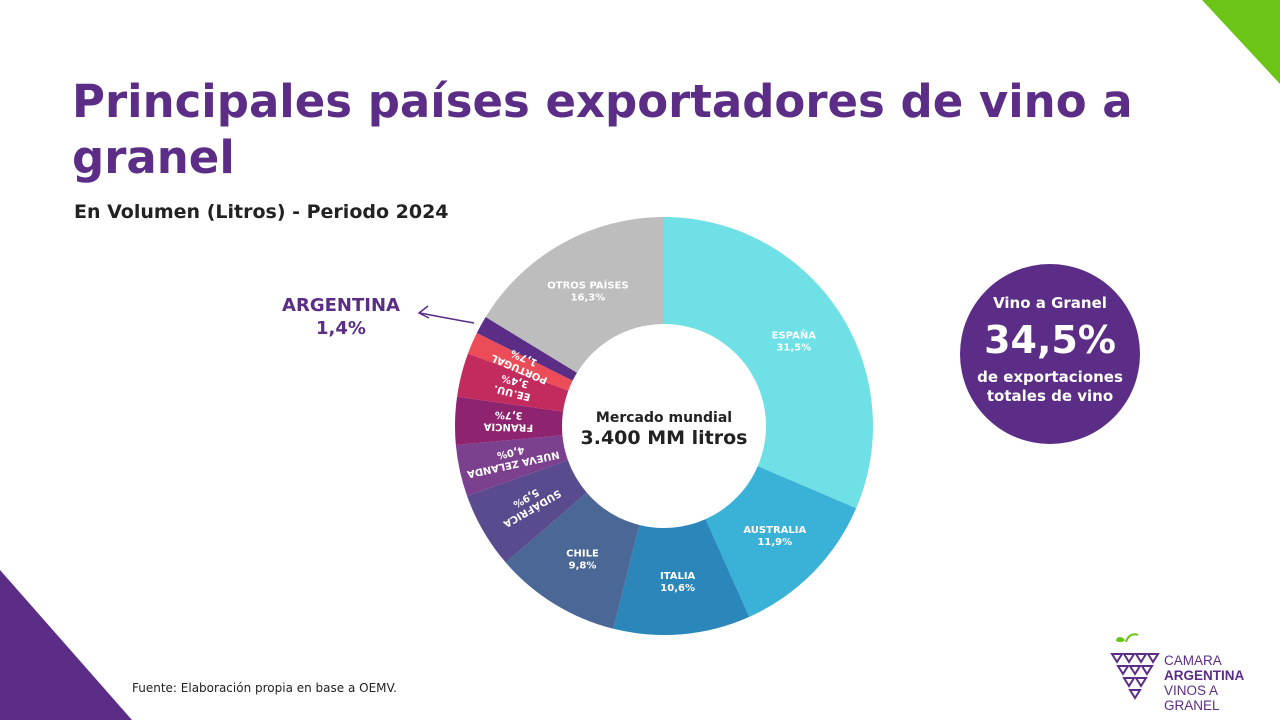 The width and height of the screenshot is (1280, 720). I want to click on slice-ee-uu, so click(513, 382).